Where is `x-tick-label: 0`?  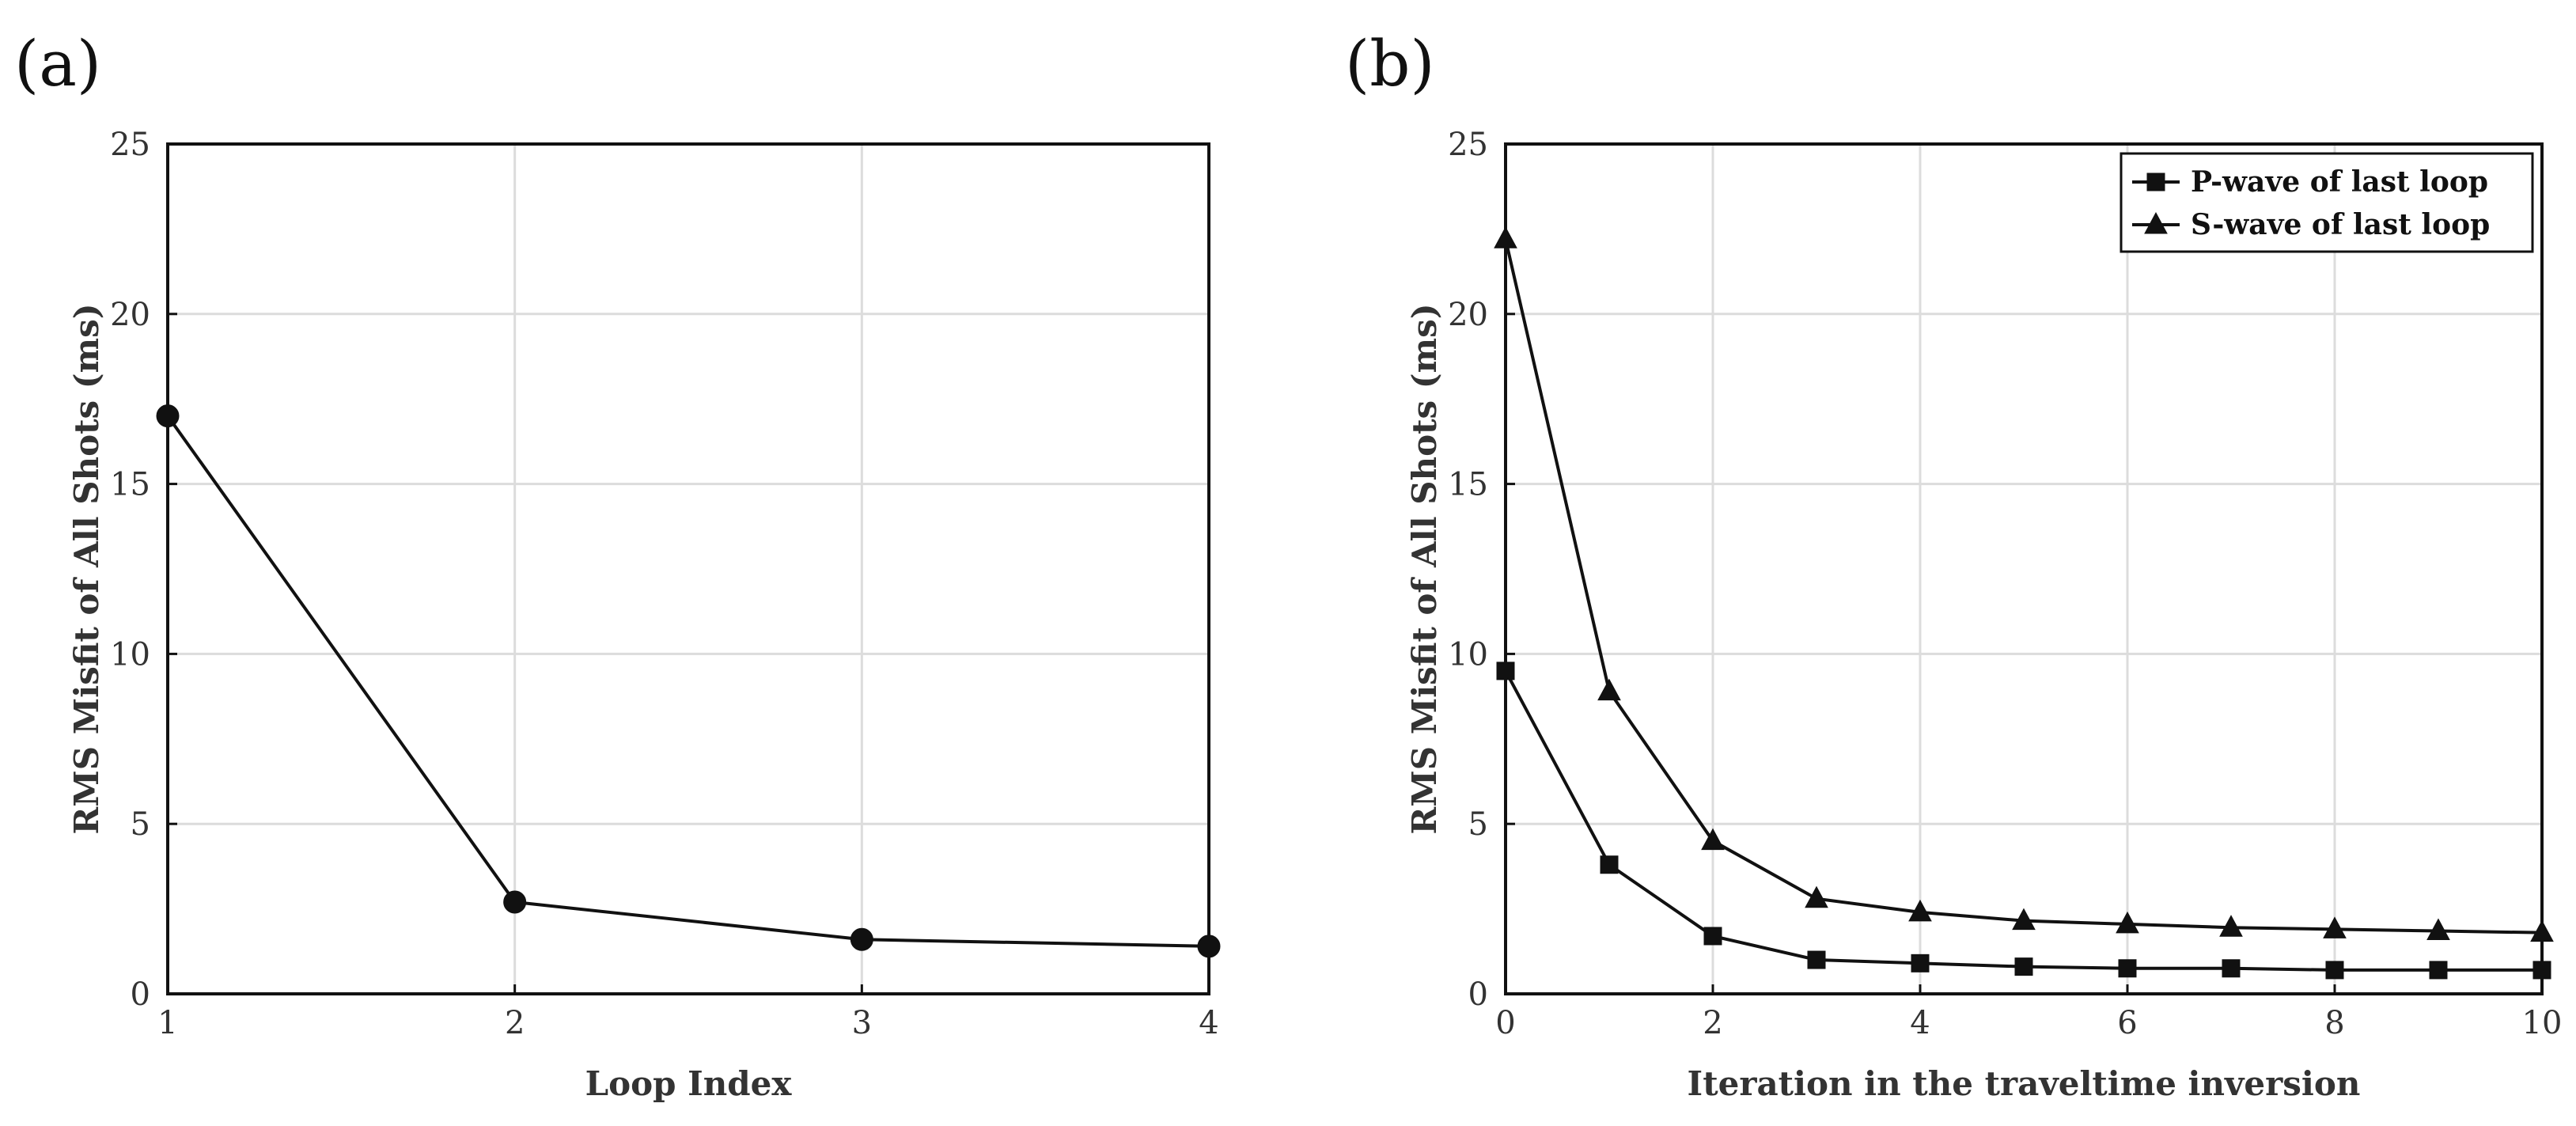
x-tick-label: 0 is located at coordinates (1505, 1023).